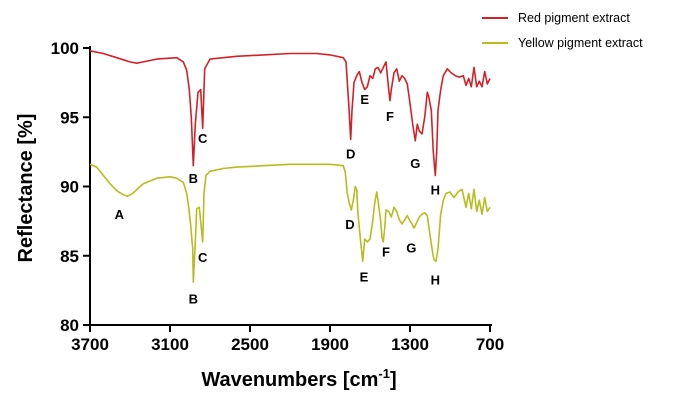  Describe the element at coordinates (250, 344) in the screenshot. I see `x-tick-label: 2500` at that location.